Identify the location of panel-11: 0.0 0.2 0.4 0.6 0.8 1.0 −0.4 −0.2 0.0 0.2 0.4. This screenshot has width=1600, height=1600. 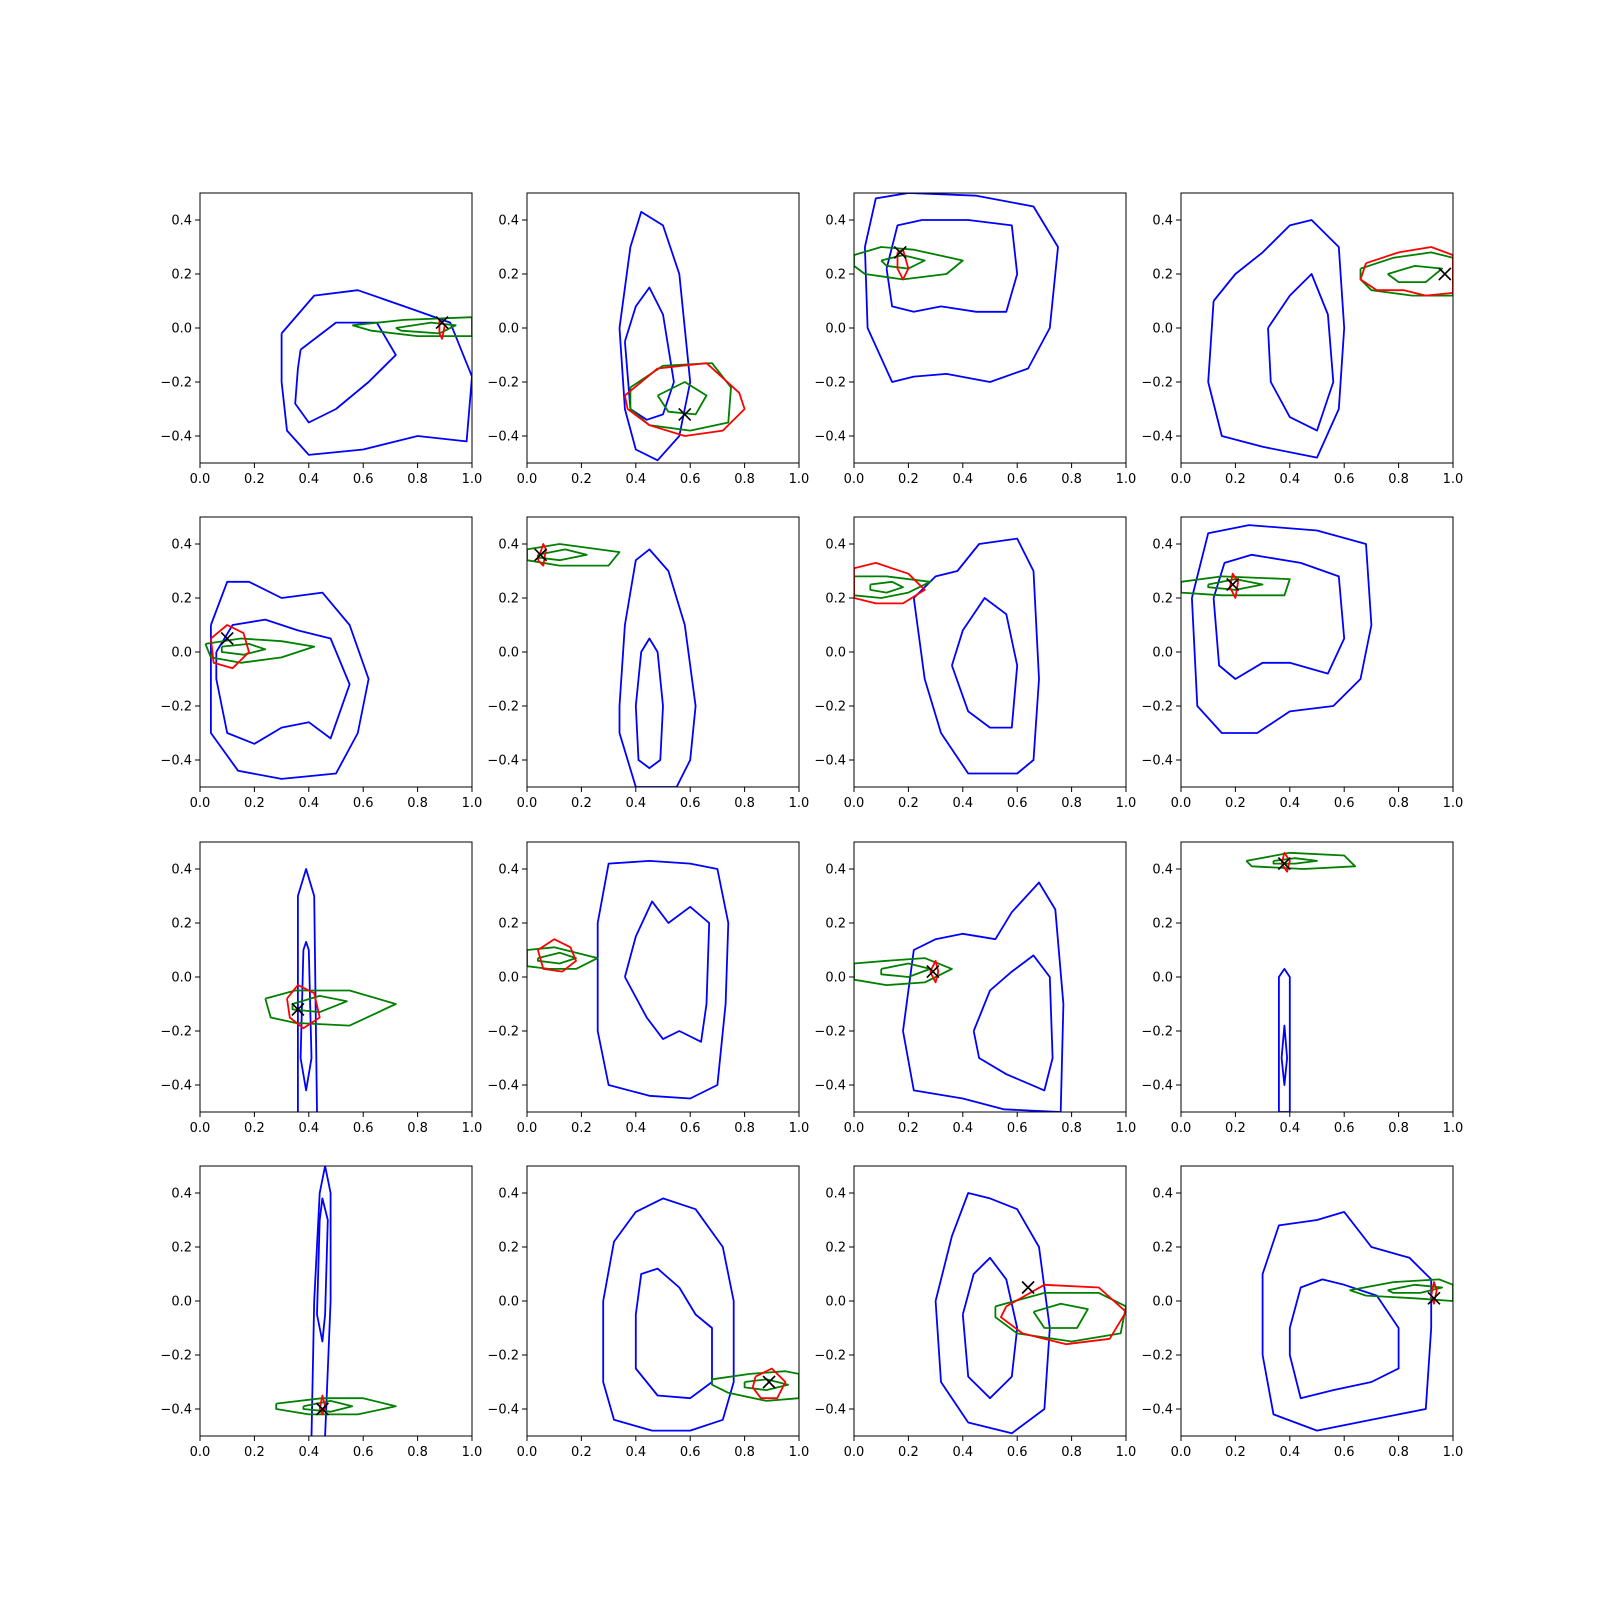
(975, 988).